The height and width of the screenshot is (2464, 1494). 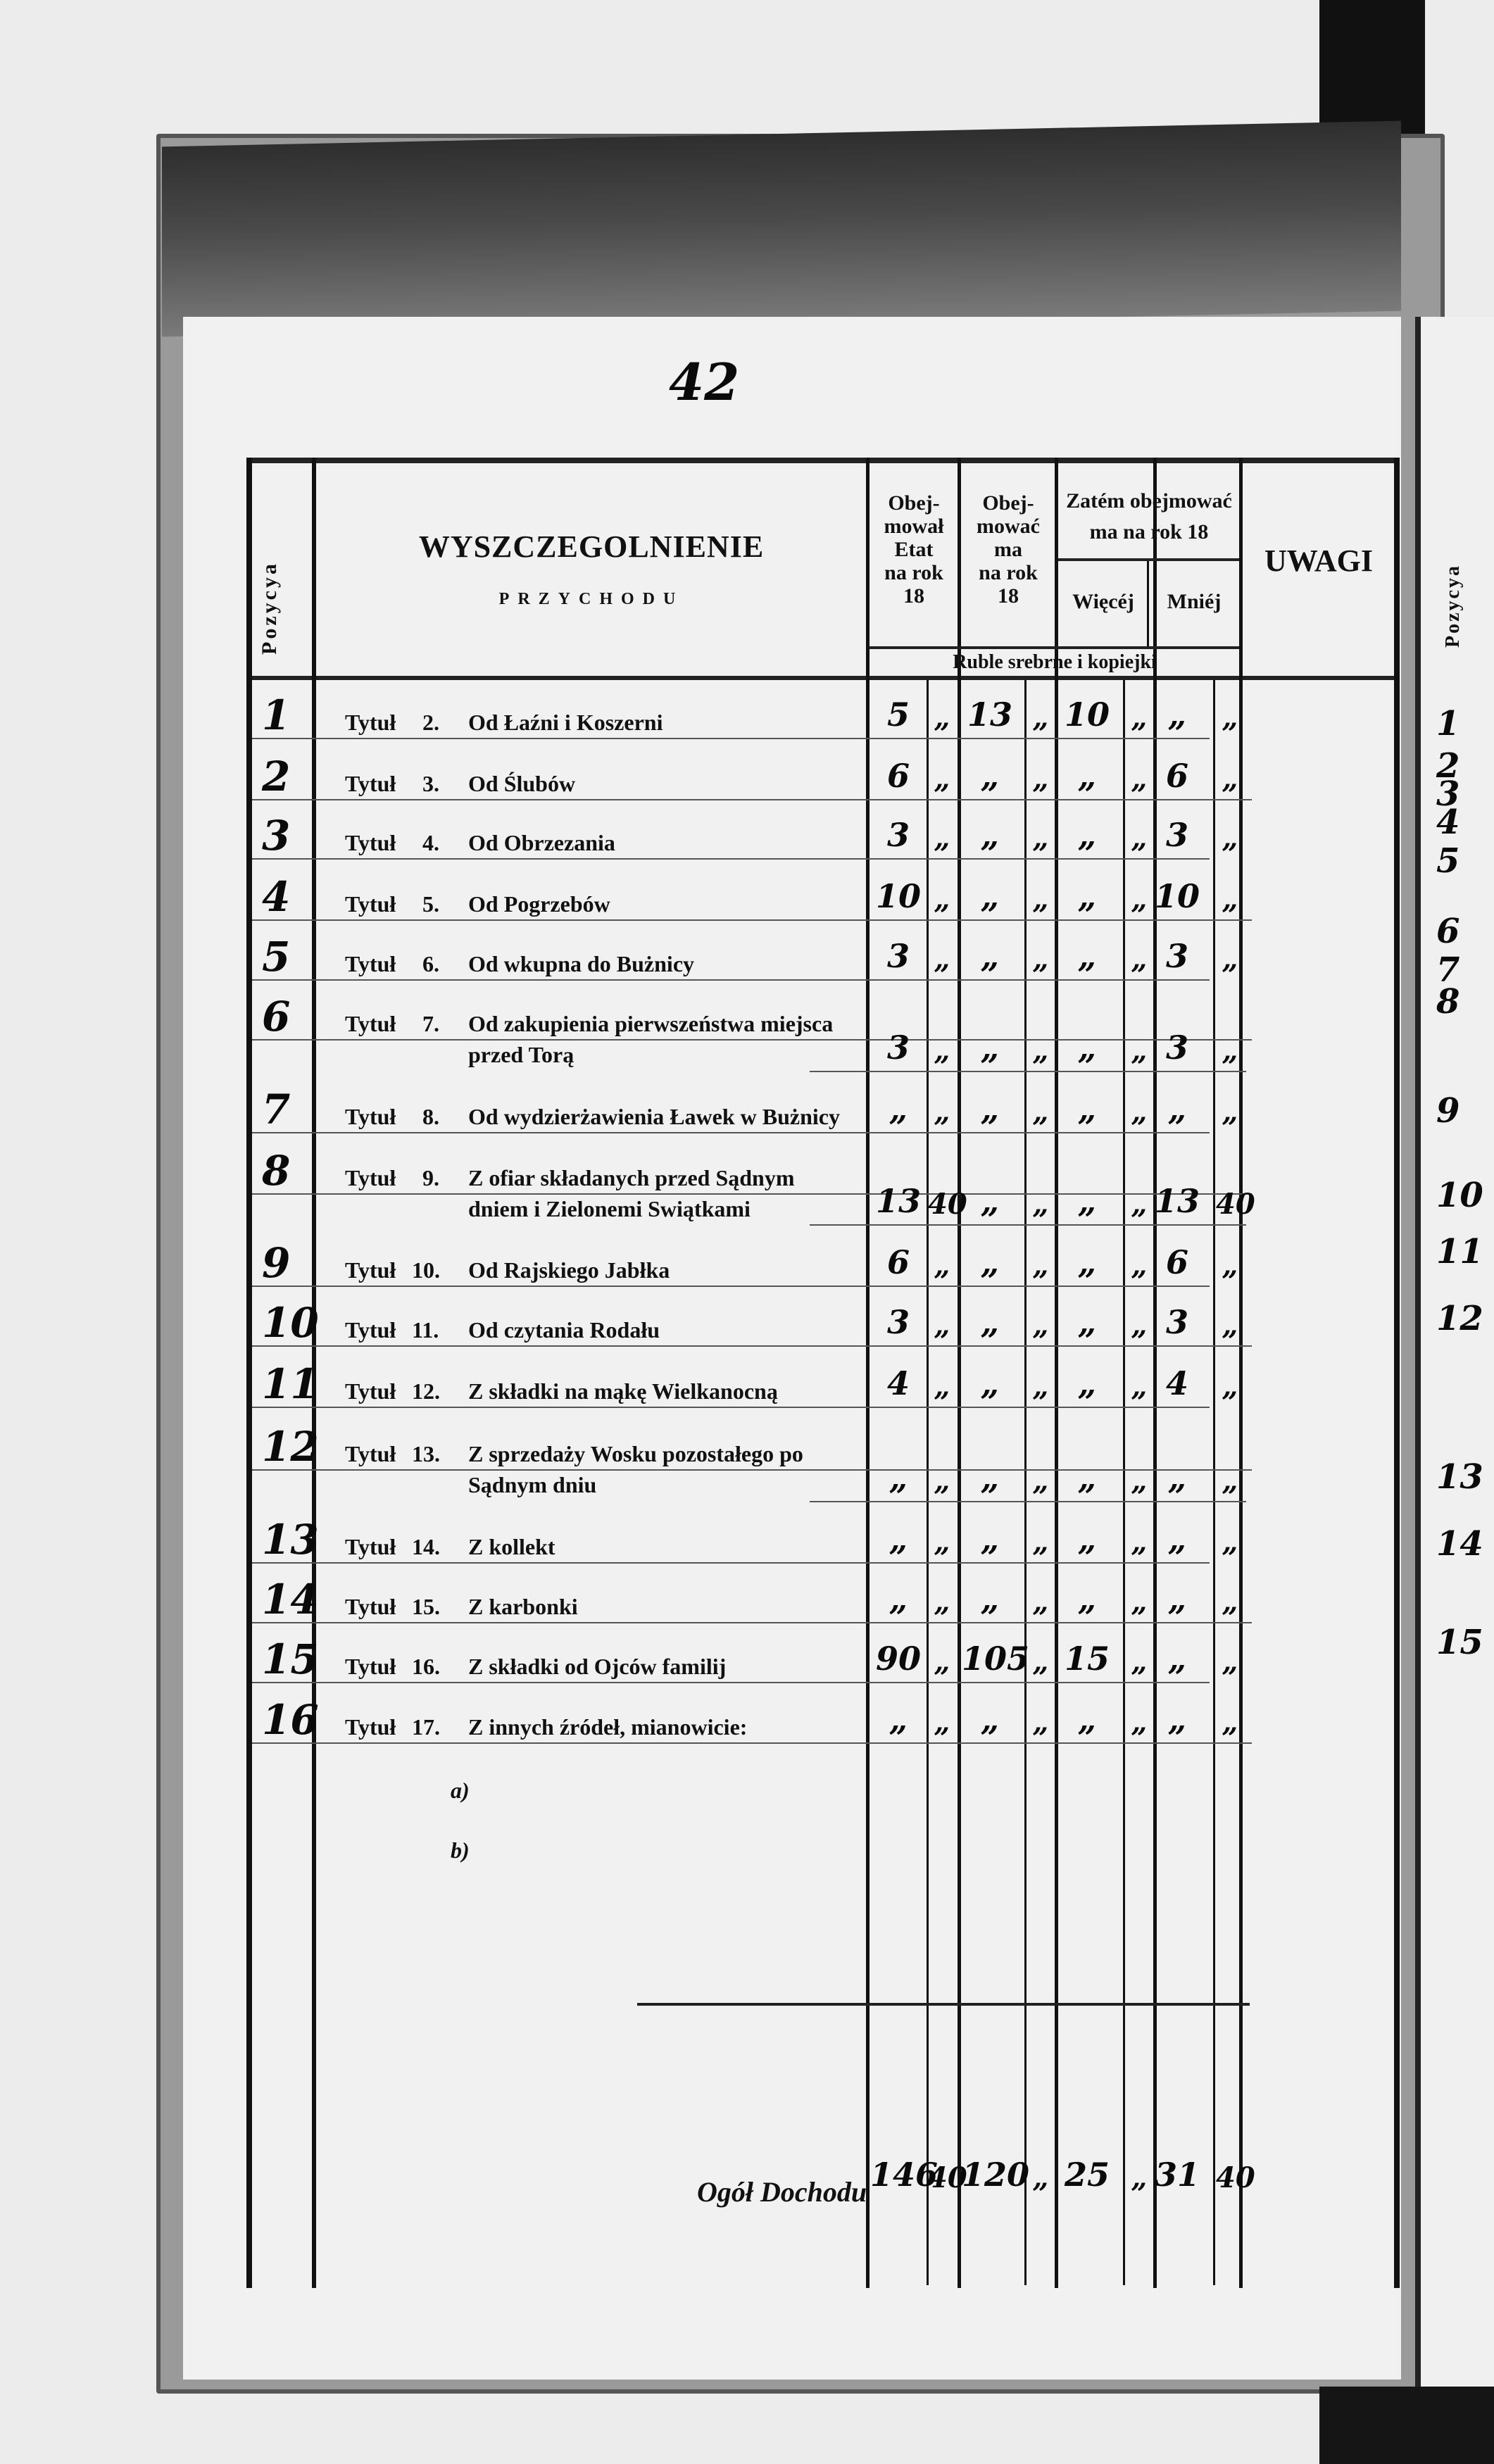 What do you see at coordinates (290, 1659) in the screenshot?
I see `position-number: 15` at bounding box center [290, 1659].